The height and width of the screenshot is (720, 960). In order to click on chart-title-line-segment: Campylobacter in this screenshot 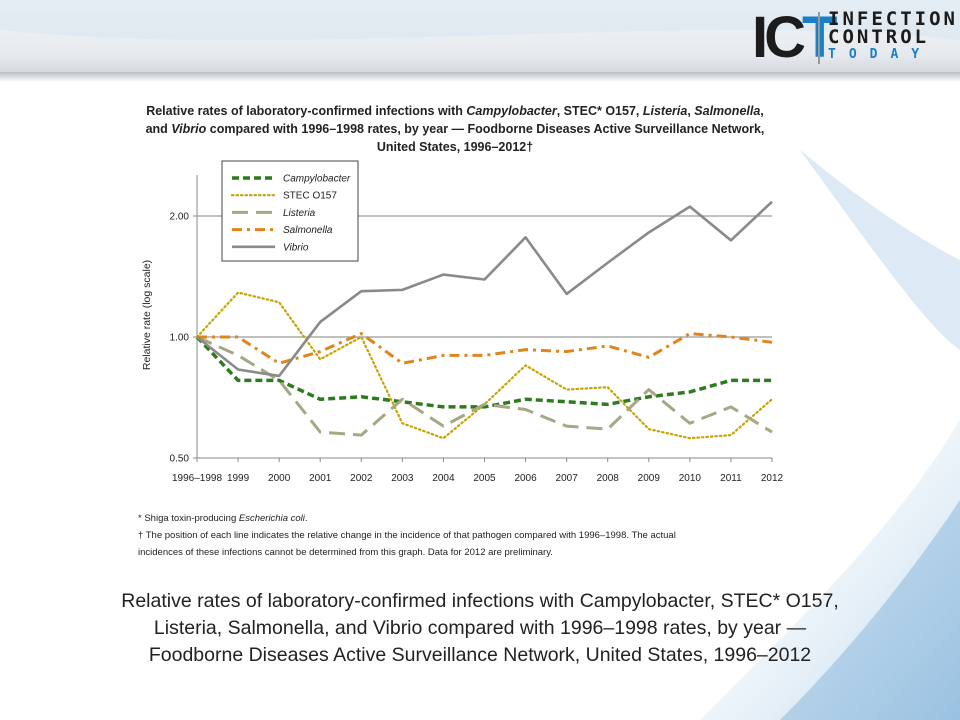, I will do `click(511, 111)`.